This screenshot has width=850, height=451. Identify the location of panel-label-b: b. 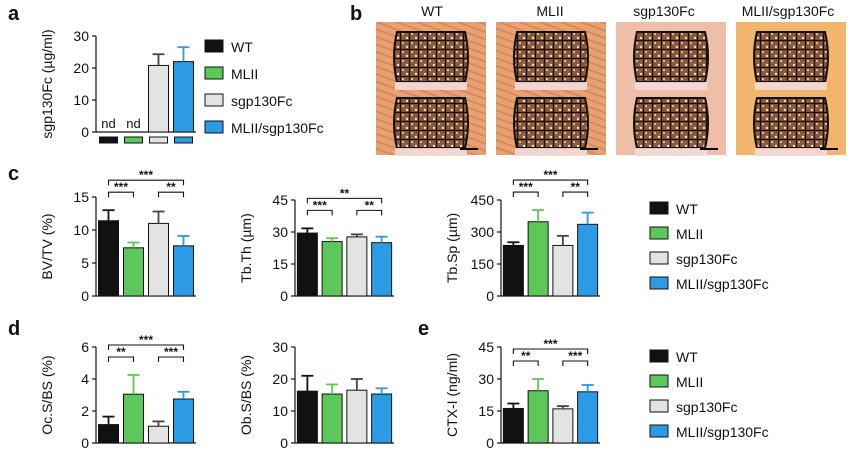
(356, 14).